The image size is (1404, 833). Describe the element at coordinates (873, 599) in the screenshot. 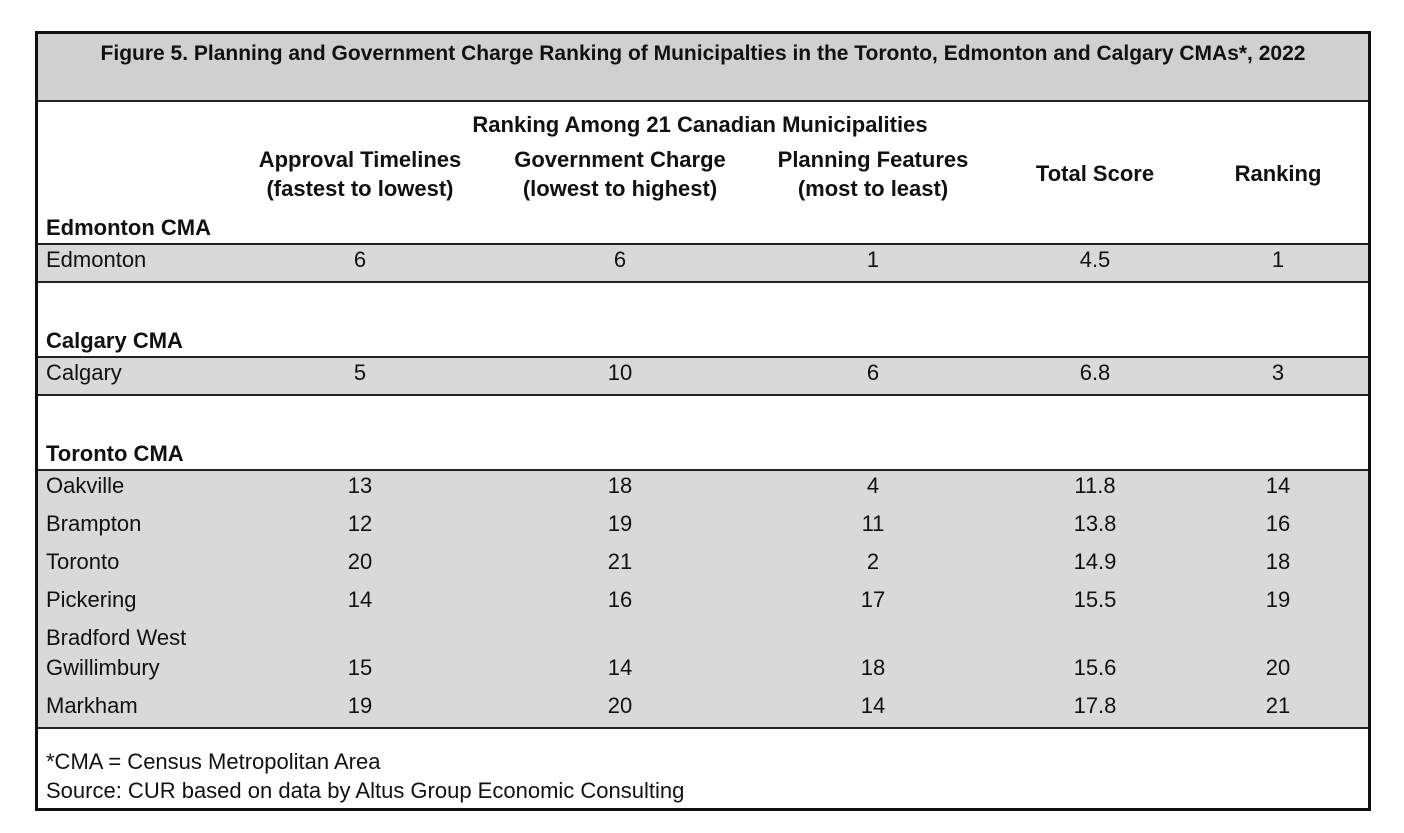

I see `table-cell: 17` at that location.